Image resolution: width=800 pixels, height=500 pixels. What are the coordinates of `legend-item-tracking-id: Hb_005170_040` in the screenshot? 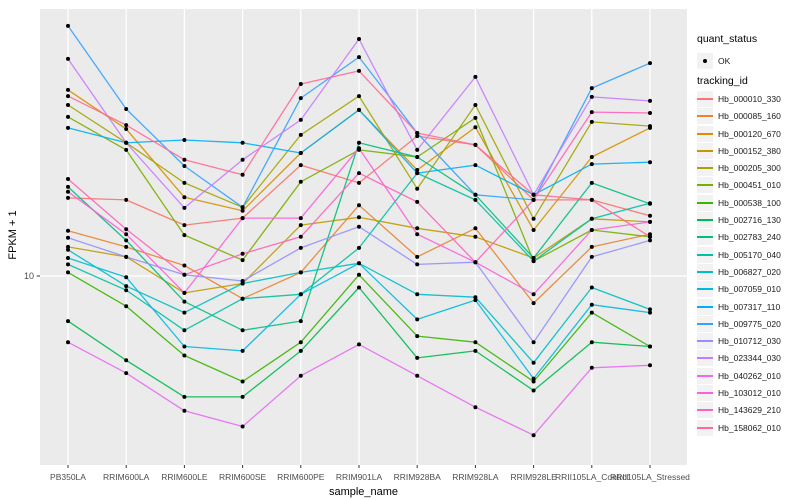 It's located at (748, 254).